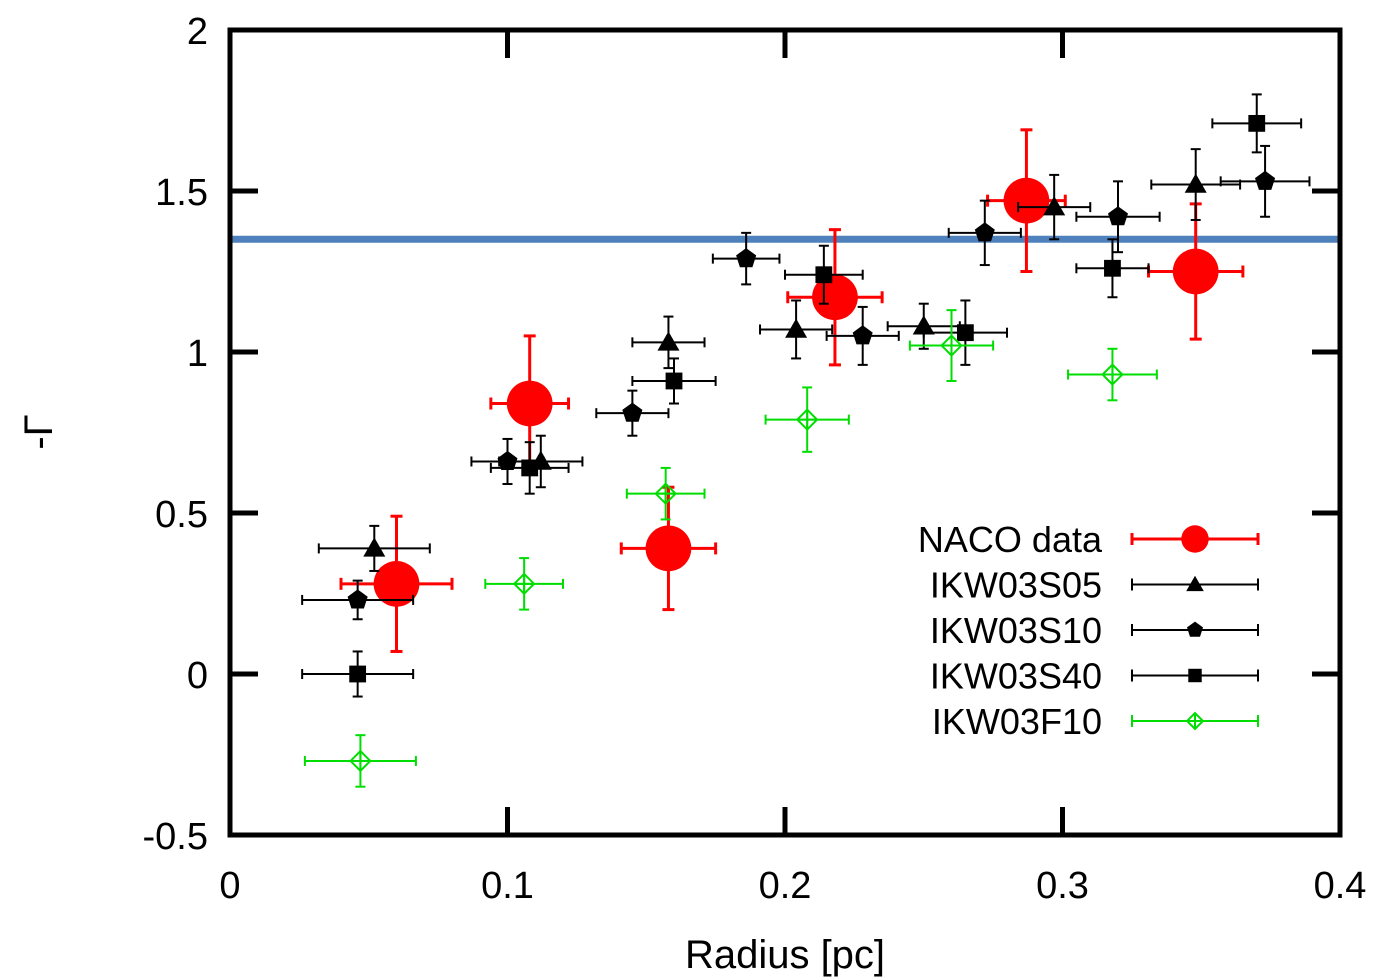  What do you see at coordinates (181, 515) in the screenshot?
I see `y-tick-label: 0.5` at bounding box center [181, 515].